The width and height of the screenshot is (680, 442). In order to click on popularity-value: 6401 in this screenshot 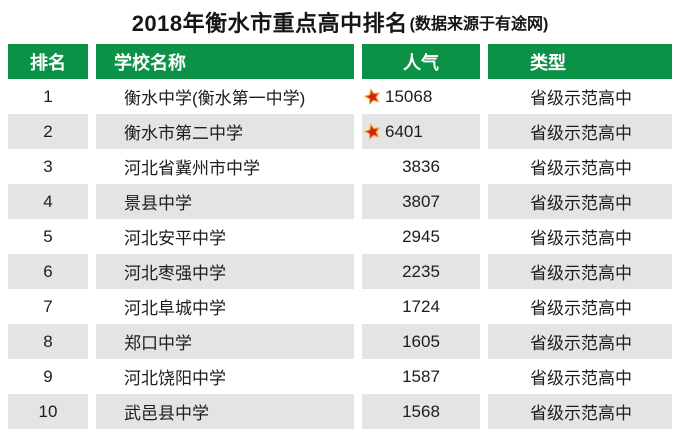, I will do `click(404, 131)`.